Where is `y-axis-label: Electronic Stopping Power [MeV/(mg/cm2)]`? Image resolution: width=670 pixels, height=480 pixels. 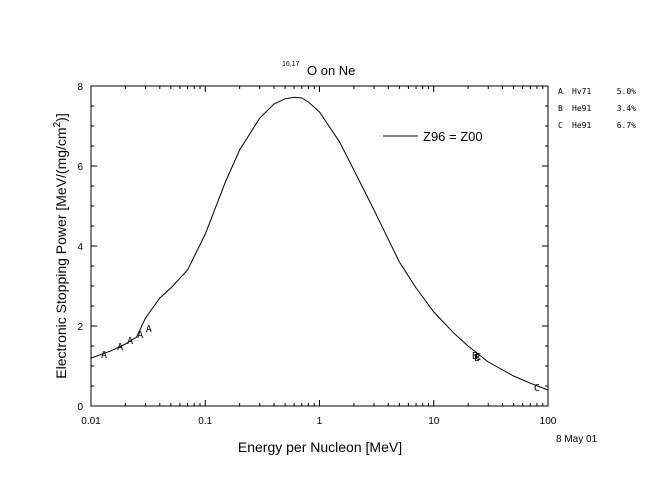 y-axis-label: Electronic Stopping Power [MeV/(mg/cm2)] is located at coordinates (60, 245).